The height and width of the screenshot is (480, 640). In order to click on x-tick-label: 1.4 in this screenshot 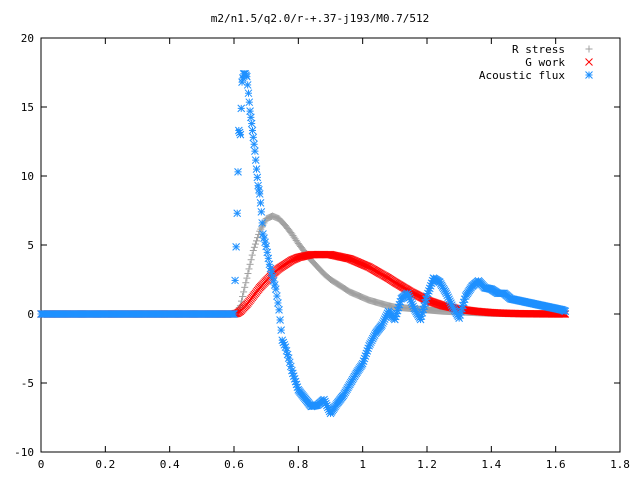, I will do `click(491, 464)`.